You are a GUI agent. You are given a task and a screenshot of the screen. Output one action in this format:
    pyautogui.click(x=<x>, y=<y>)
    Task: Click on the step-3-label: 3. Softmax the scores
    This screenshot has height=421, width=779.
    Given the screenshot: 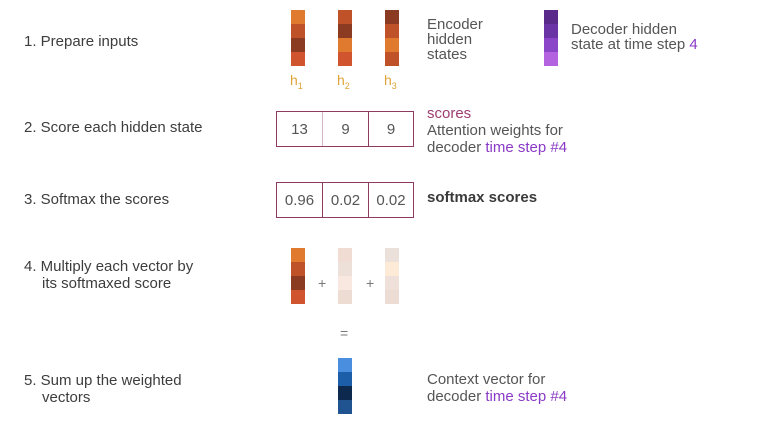 What is the action you would take?
    pyautogui.click(x=97, y=199)
    